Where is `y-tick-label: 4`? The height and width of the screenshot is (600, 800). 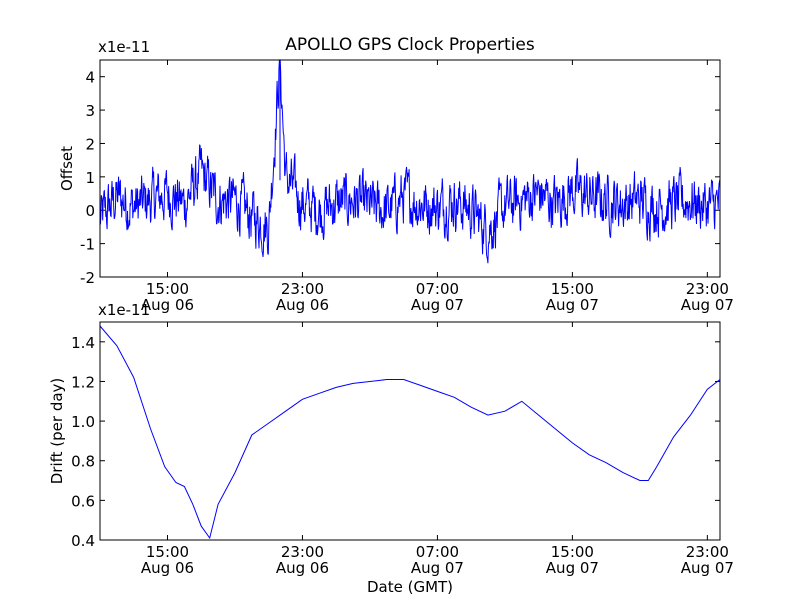 y-tick-label: 4 is located at coordinates (90, 78).